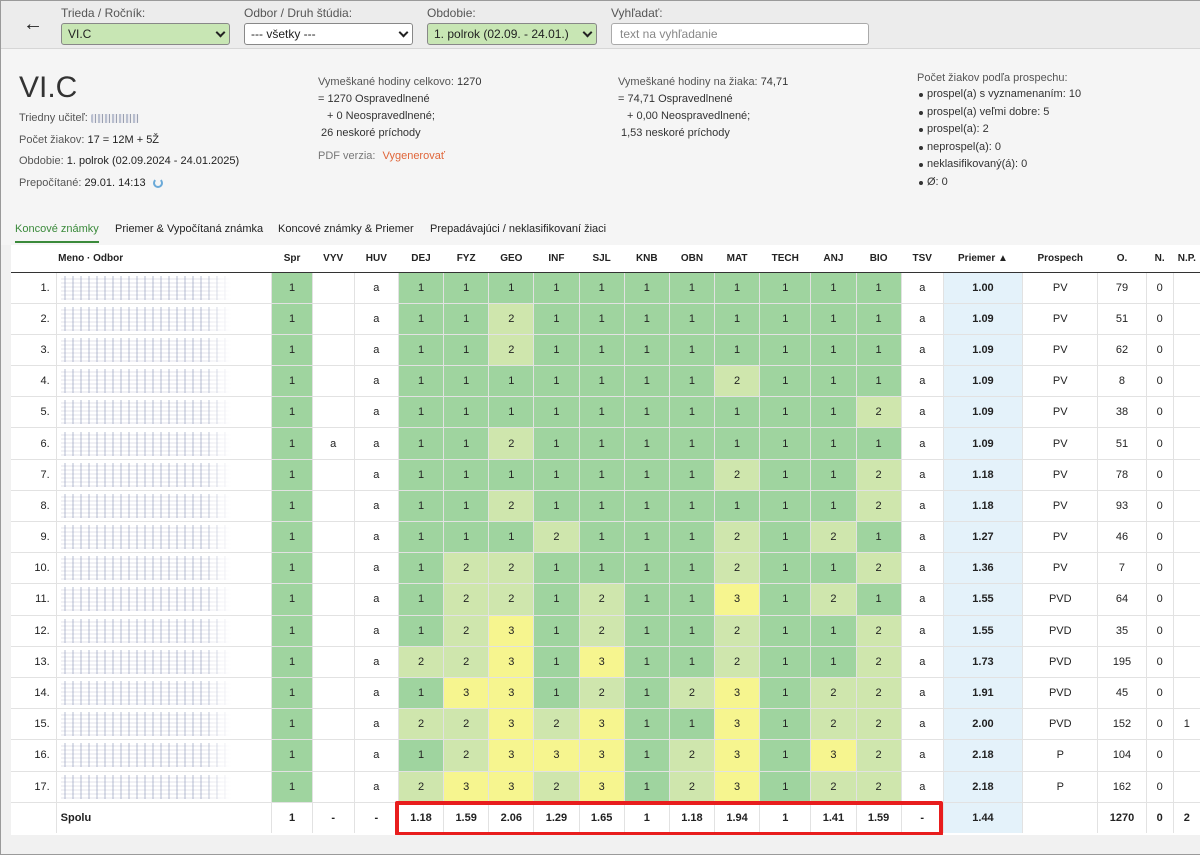  Describe the element at coordinates (346, 229) in the screenshot. I see `tab-final-and-average: Koncové známky & Priemer` at that location.